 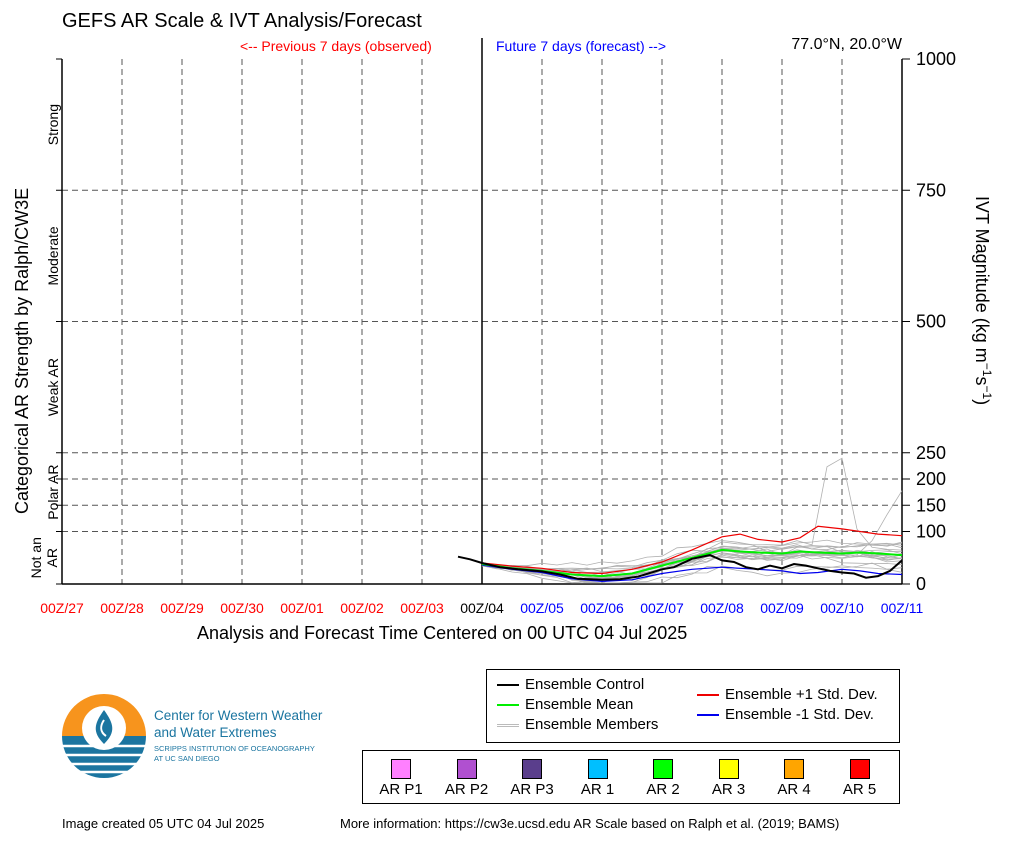 I want to click on legend-plus-line, so click(x=708, y=695).